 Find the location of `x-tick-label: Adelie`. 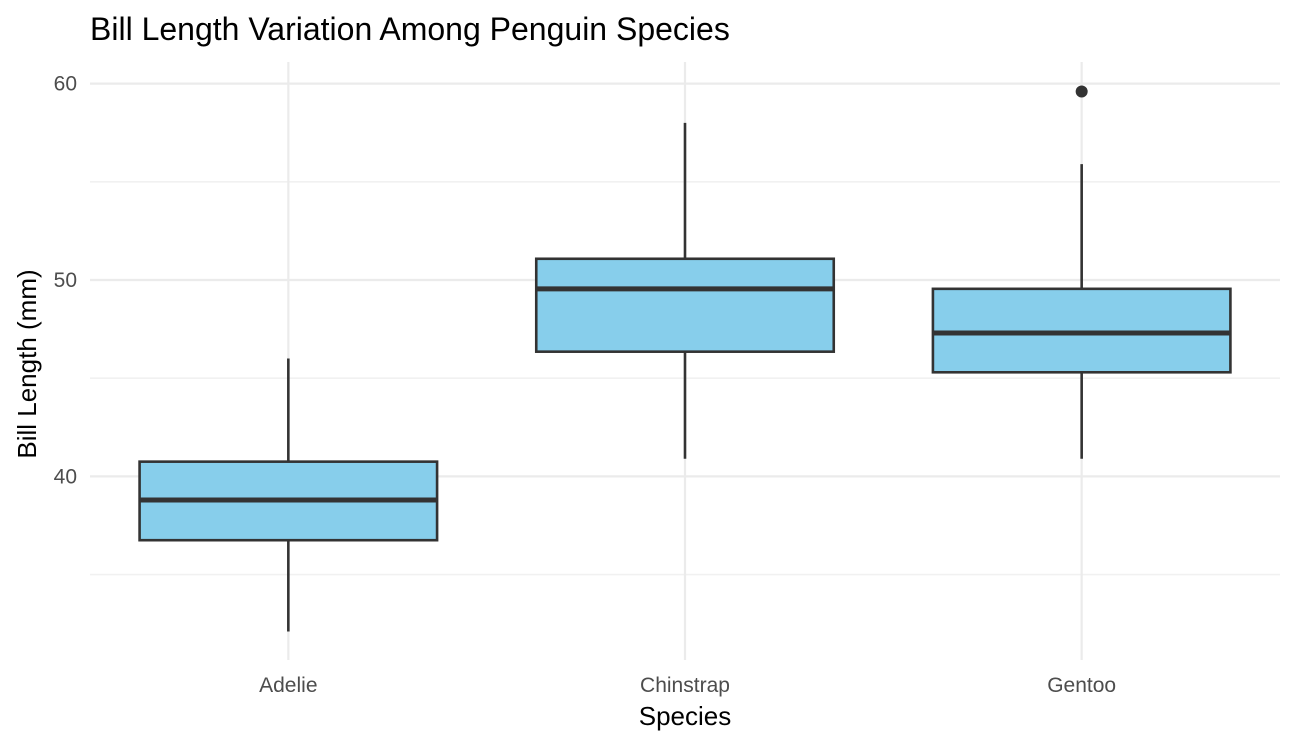

x-tick-label: Adelie is located at coordinates (288, 685).